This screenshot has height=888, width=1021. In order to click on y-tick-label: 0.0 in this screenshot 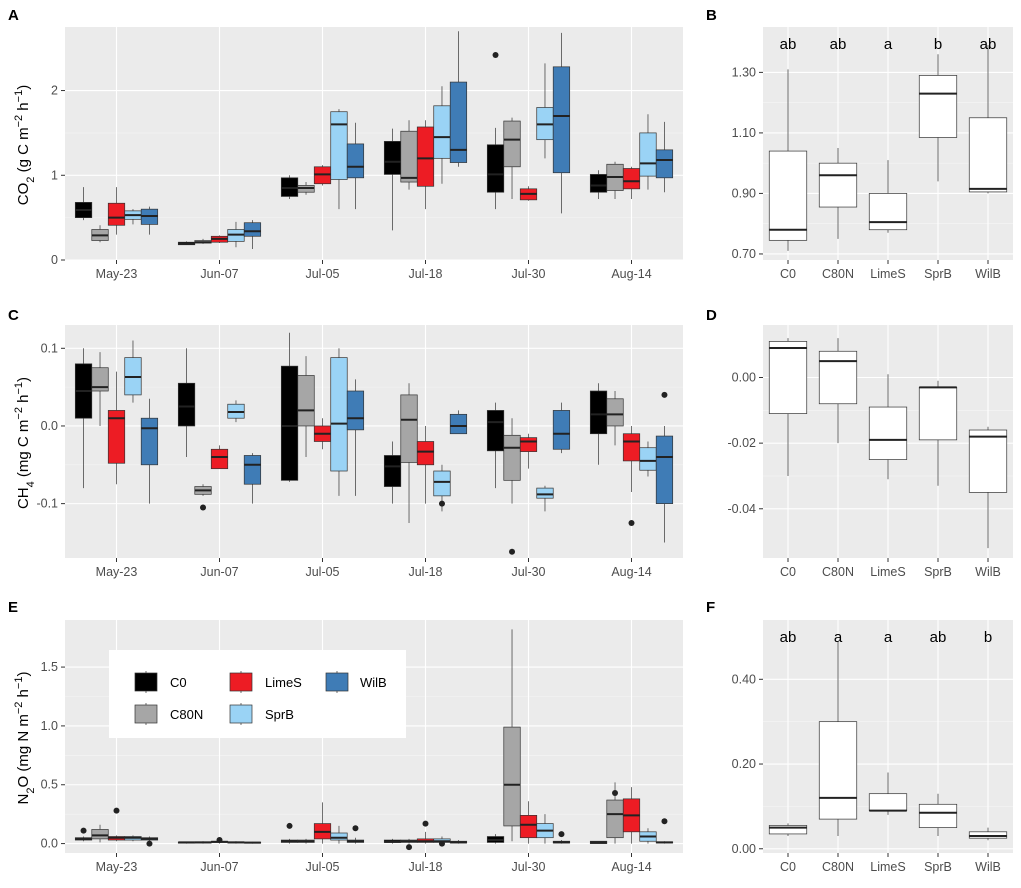, I will do `click(49, 426)`.